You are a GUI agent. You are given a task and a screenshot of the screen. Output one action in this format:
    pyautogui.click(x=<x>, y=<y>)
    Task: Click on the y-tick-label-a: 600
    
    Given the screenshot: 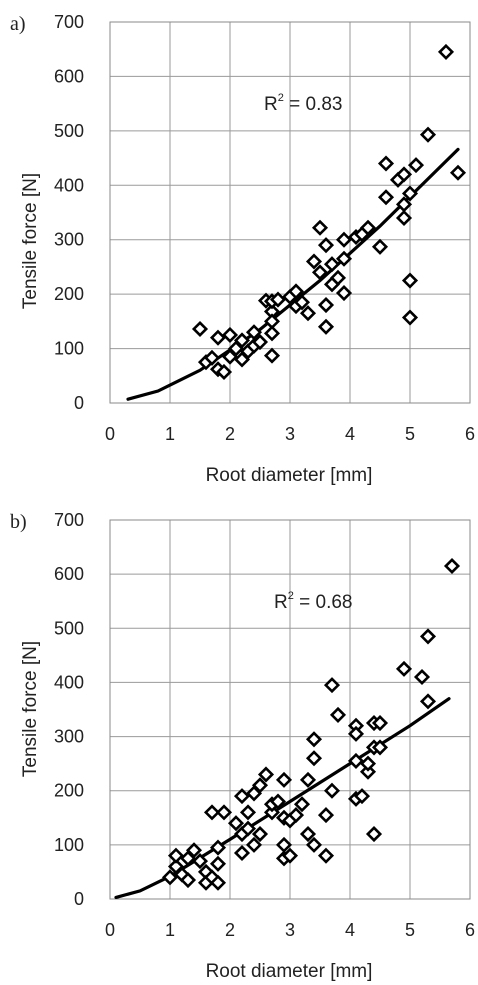 What is the action you would take?
    pyautogui.click(x=69, y=76)
    